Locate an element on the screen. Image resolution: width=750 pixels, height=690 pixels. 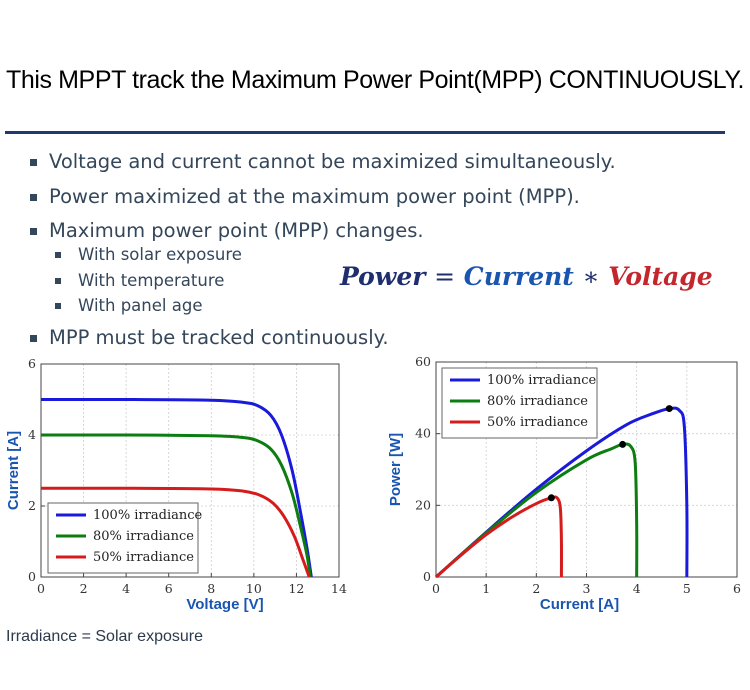
title-divider is located at coordinates (365, 132).